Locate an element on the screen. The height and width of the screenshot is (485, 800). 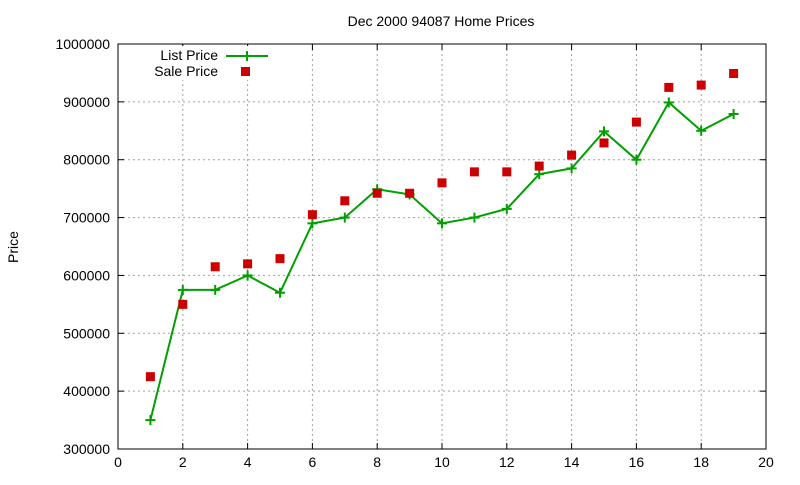
chart-title: Dec 2000 94087 Home Prices is located at coordinates (441, 21).